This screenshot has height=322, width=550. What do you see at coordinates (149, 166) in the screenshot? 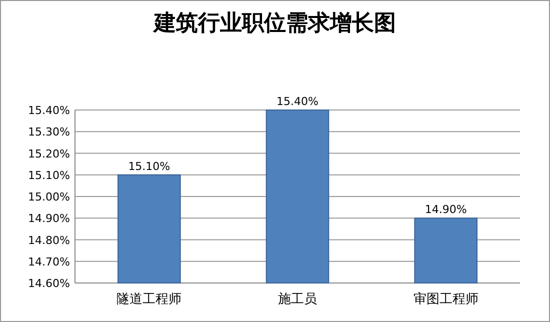
I see `data-label: 15.10%` at bounding box center [149, 166].